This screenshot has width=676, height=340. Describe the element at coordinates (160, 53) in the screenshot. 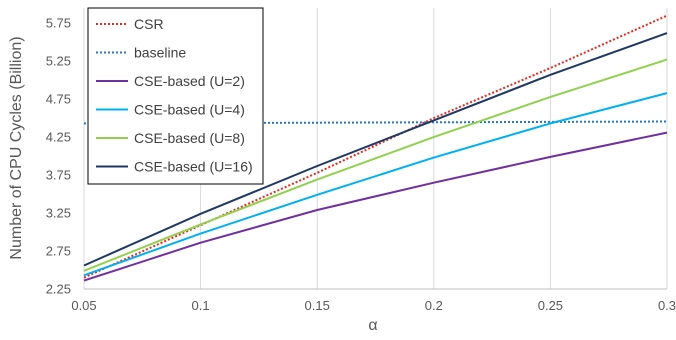

I see `legend-label-baseline: baseline` at that location.